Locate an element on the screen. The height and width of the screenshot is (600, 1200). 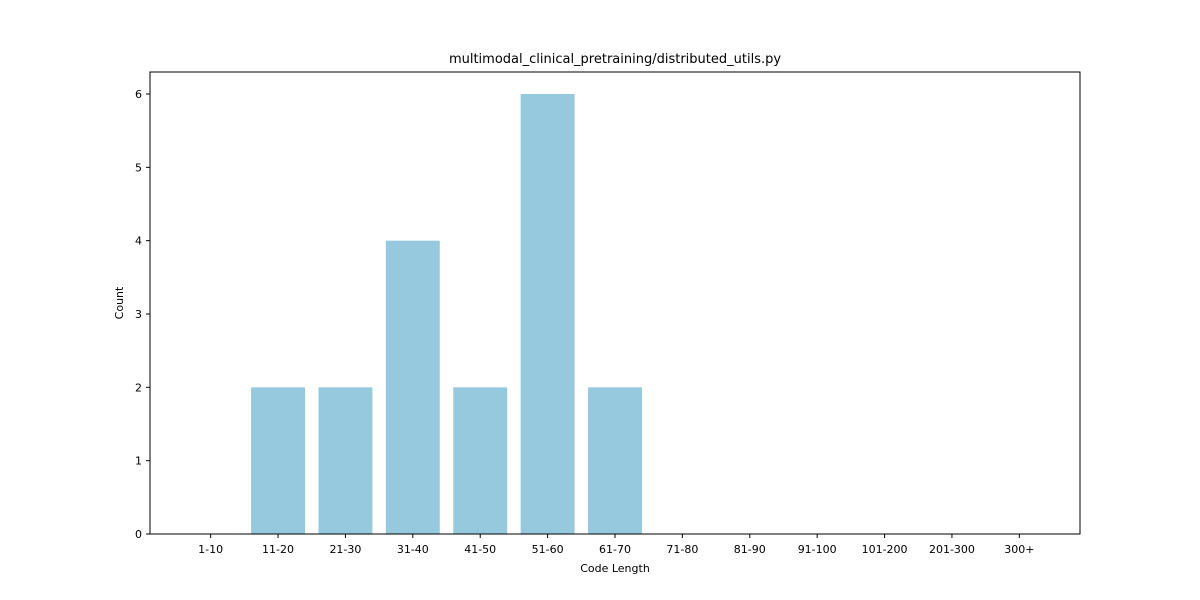
x-tick-label: 31-40 is located at coordinates (413, 549).